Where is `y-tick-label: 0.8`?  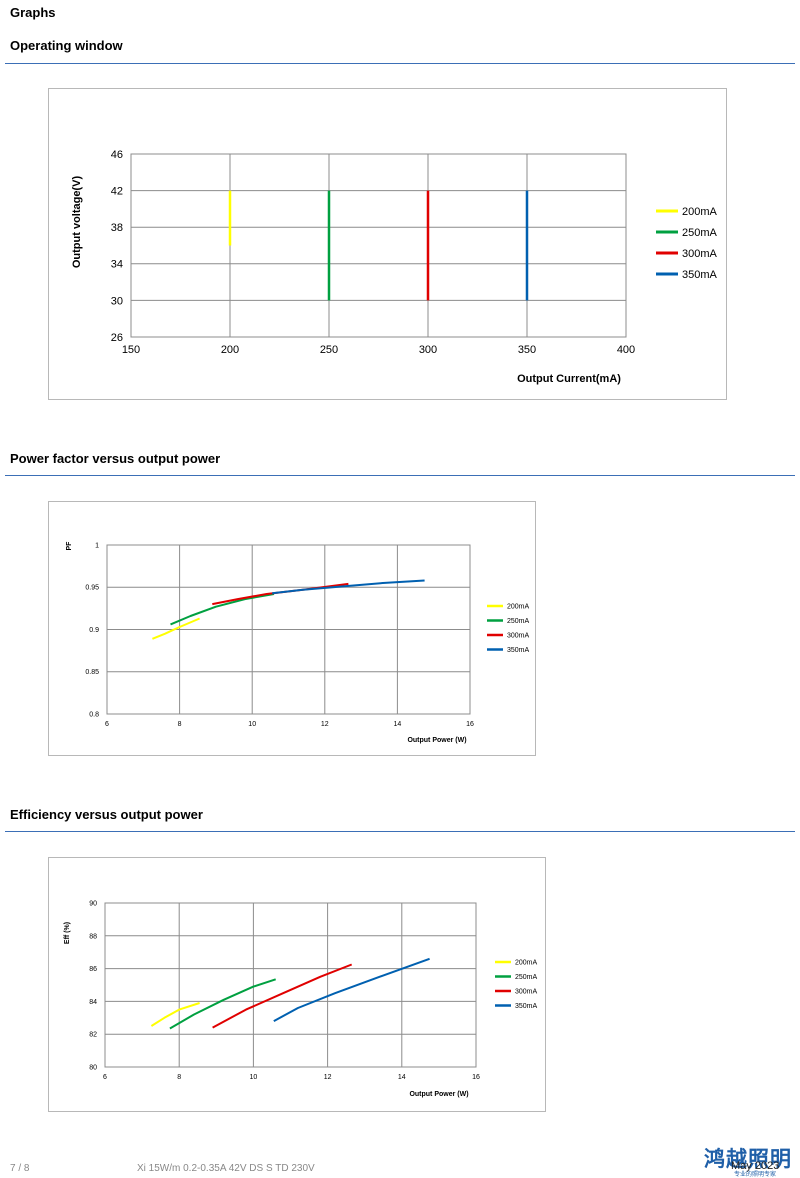
y-tick-label: 0.8 is located at coordinates (94, 714).